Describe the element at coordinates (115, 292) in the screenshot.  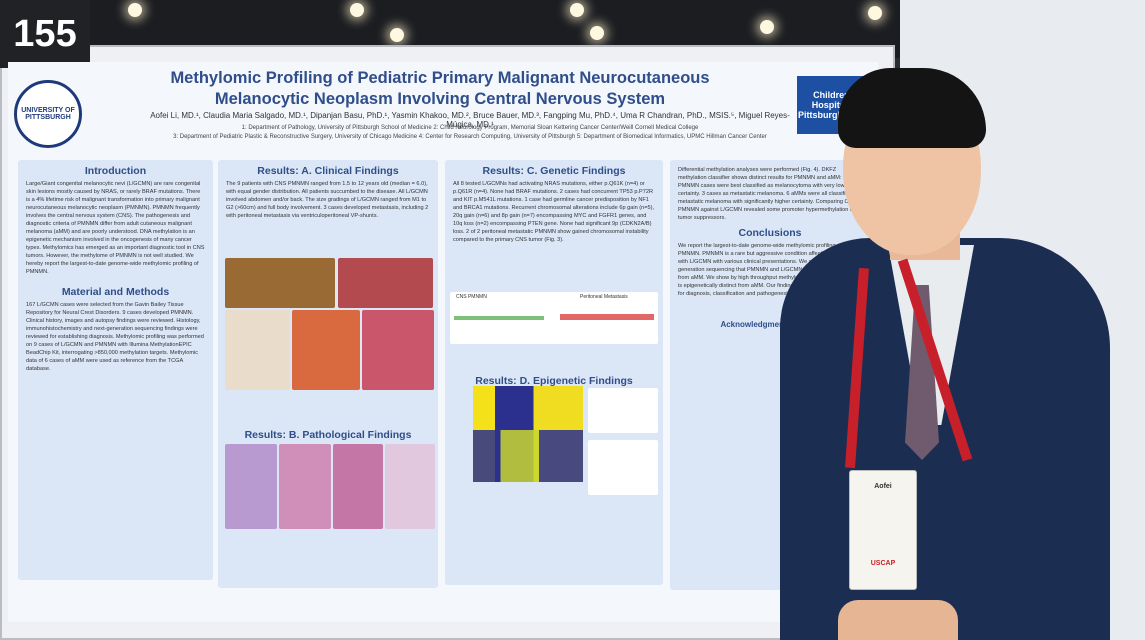
I see `methods-heading: Material and Methods` at that location.